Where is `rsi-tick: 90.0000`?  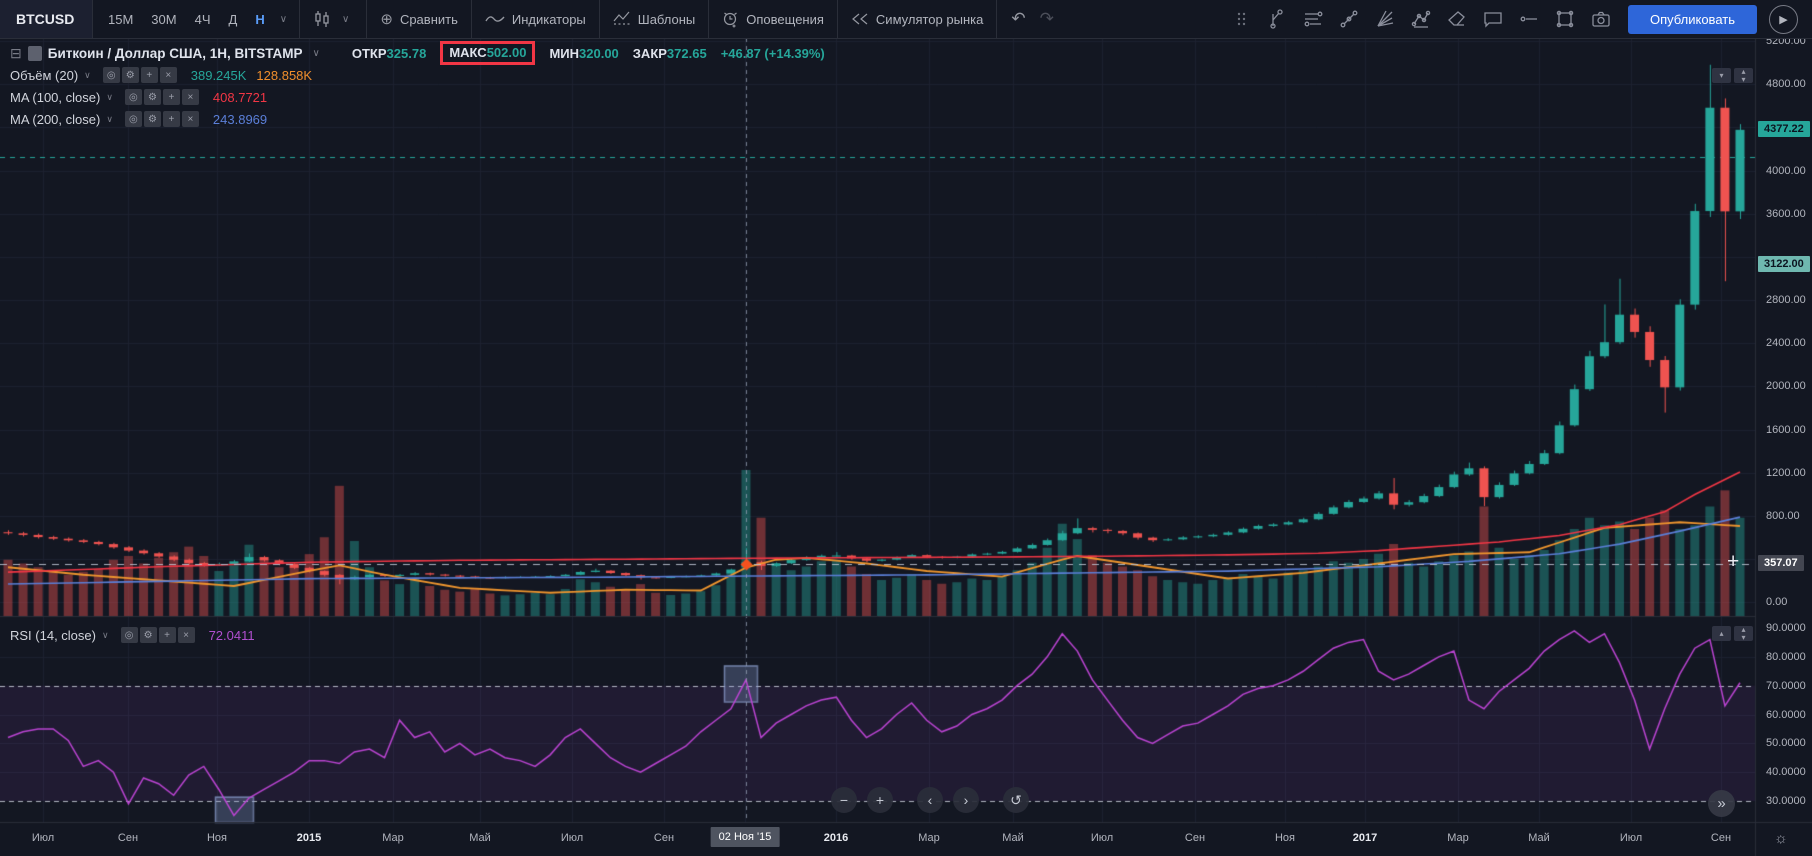
rsi-tick: 90.0000 is located at coordinates (1786, 628).